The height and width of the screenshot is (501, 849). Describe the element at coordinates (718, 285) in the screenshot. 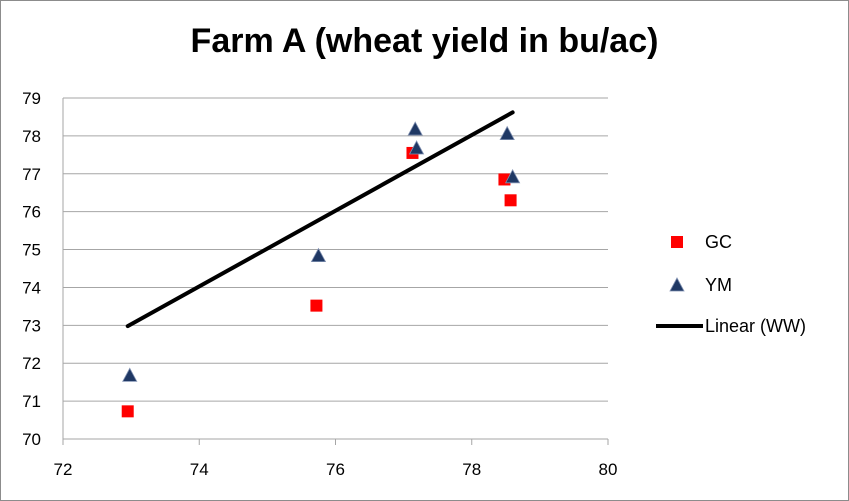

I see `legend-label: YM` at that location.